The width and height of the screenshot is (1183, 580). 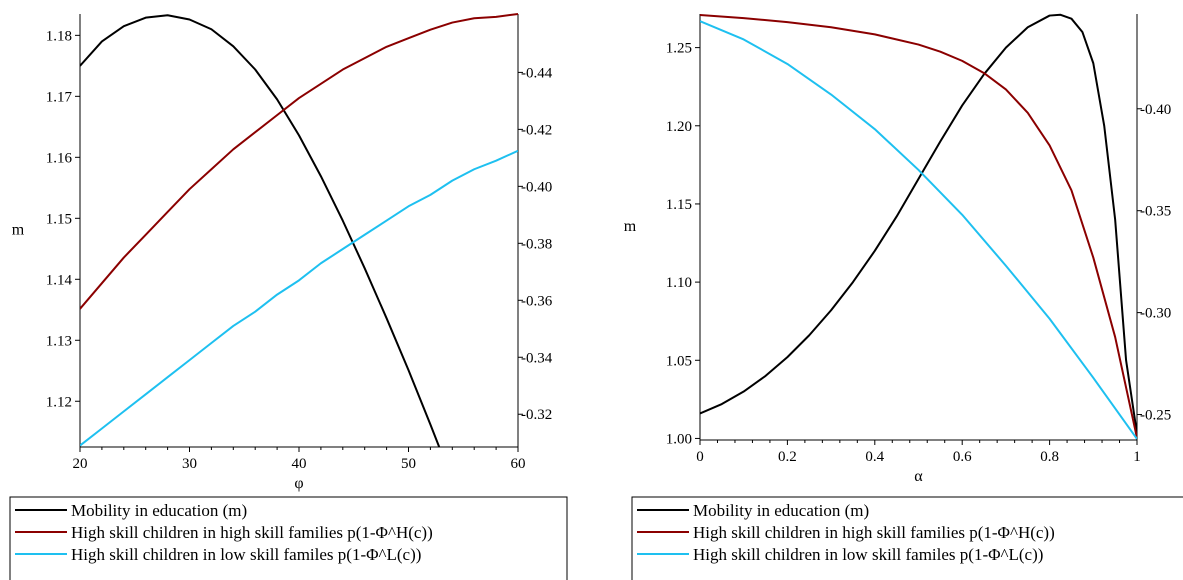 I want to click on x-tick-label: 40, so click(x=299, y=464).